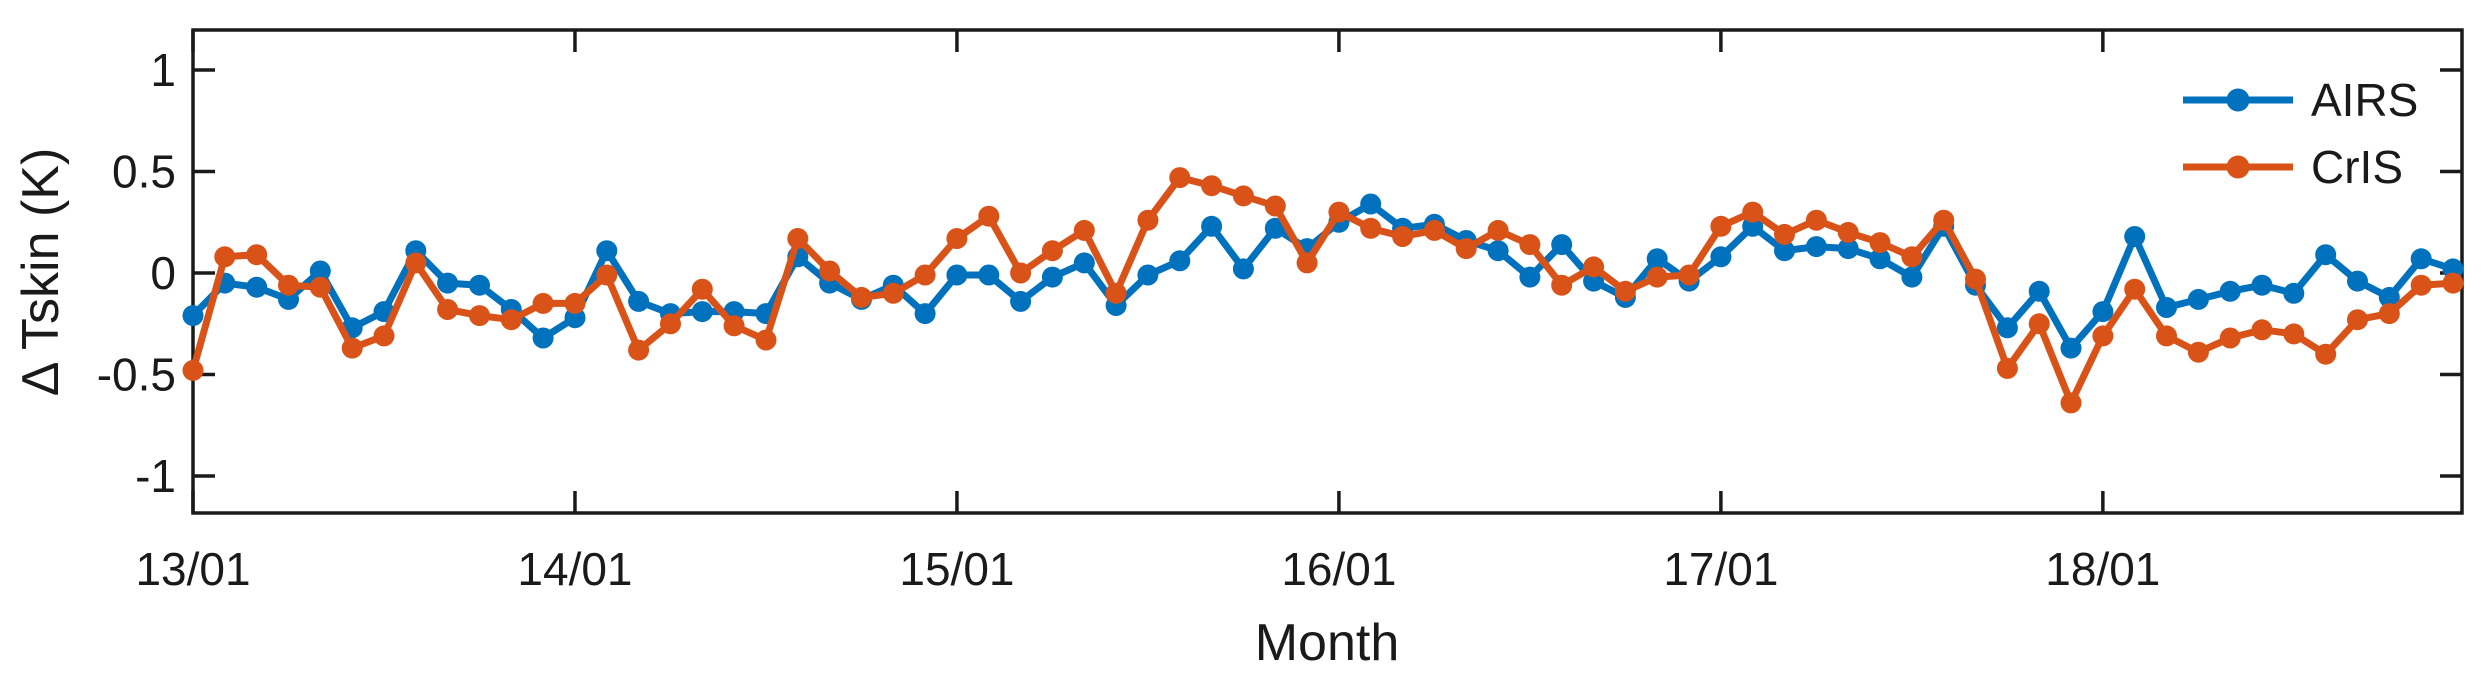  Describe the element at coordinates (163, 273) in the screenshot. I see `y-axis-tick-label: 0` at that location.